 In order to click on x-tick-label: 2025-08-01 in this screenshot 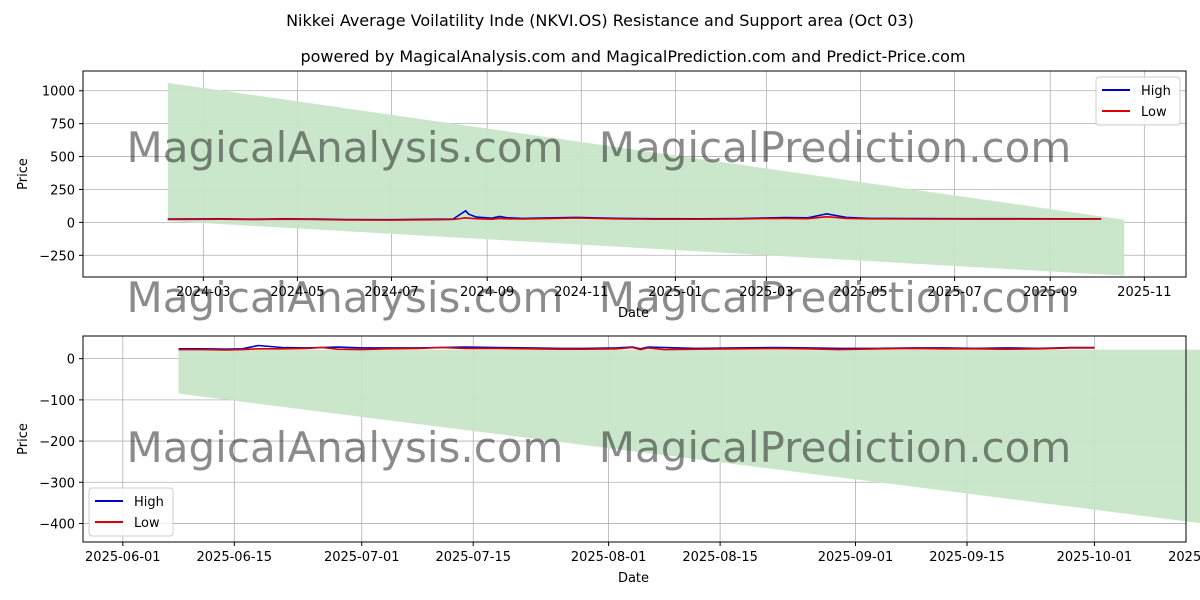, I will do `click(609, 557)`.